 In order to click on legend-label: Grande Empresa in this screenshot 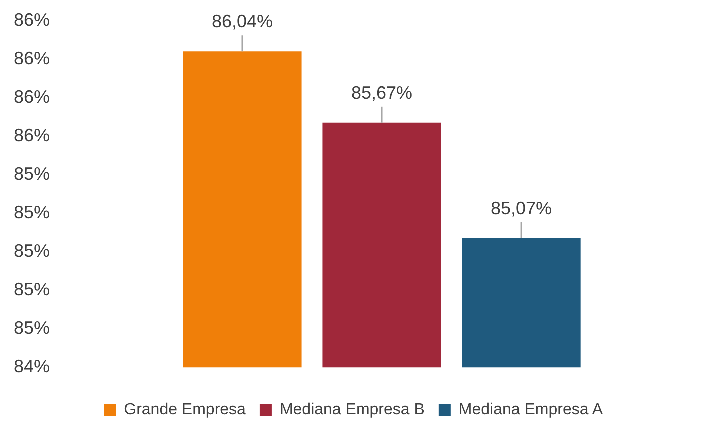, I will do `click(185, 409)`.